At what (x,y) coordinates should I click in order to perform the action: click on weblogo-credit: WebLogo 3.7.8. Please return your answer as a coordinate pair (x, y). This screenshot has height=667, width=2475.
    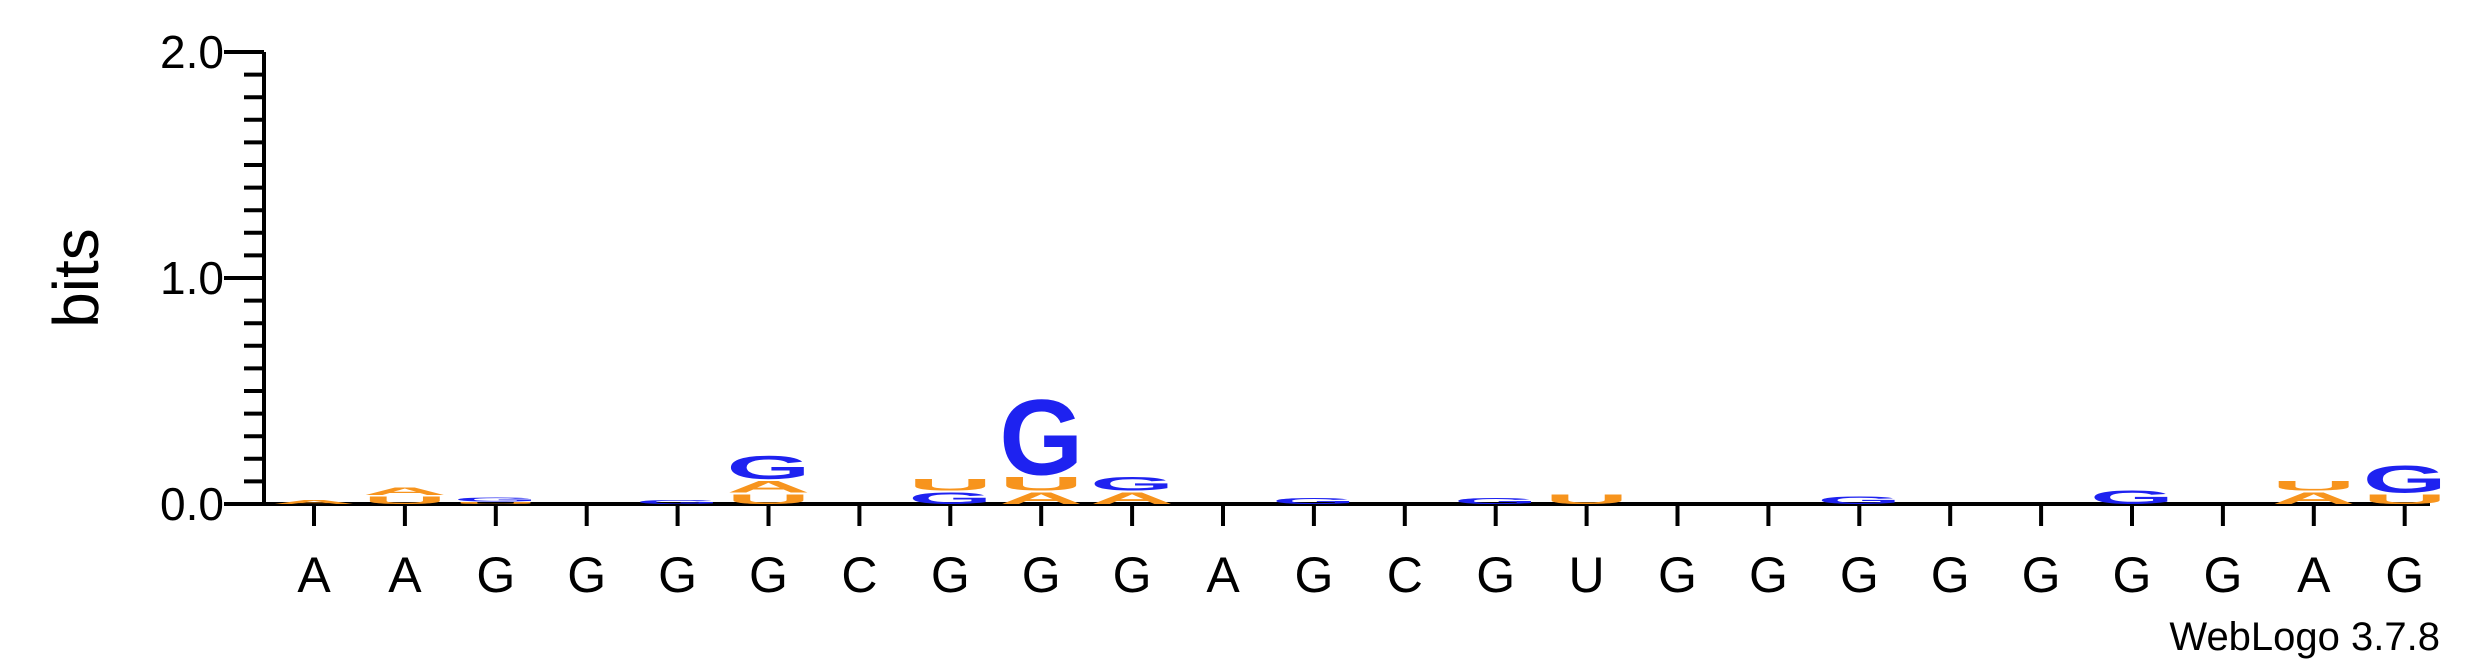
    Looking at the image, I should click on (2304, 637).